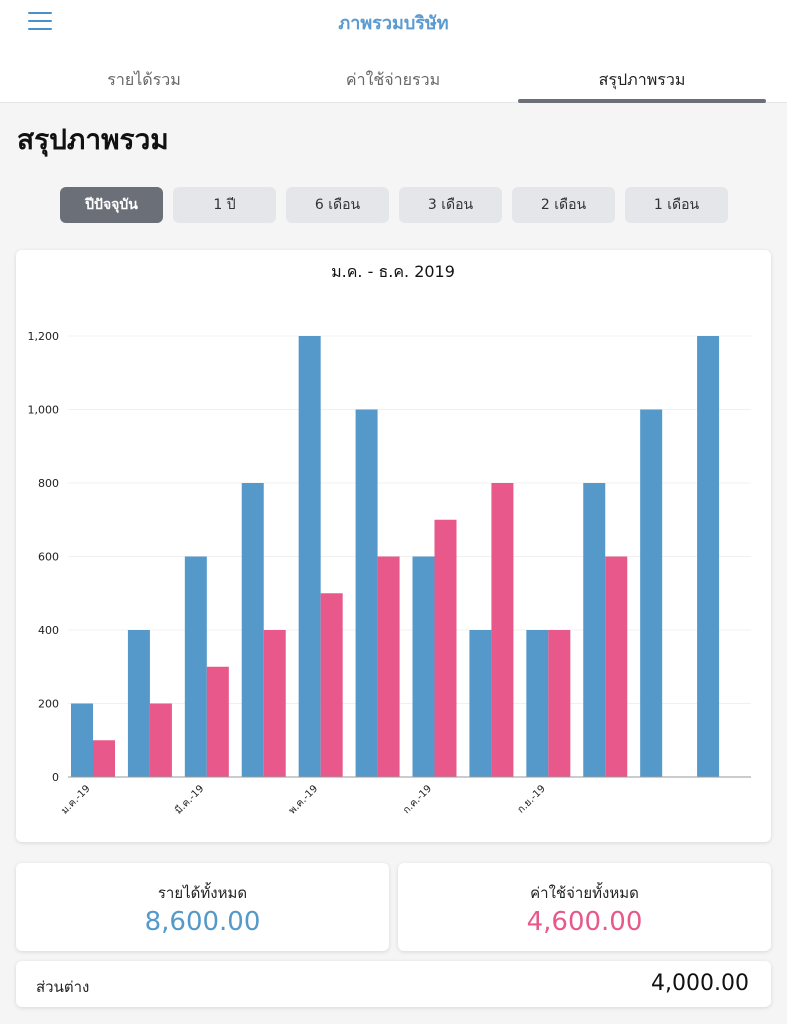  What do you see at coordinates (224, 205) in the screenshot?
I see `range-1-year-button: 1 ปี` at bounding box center [224, 205].